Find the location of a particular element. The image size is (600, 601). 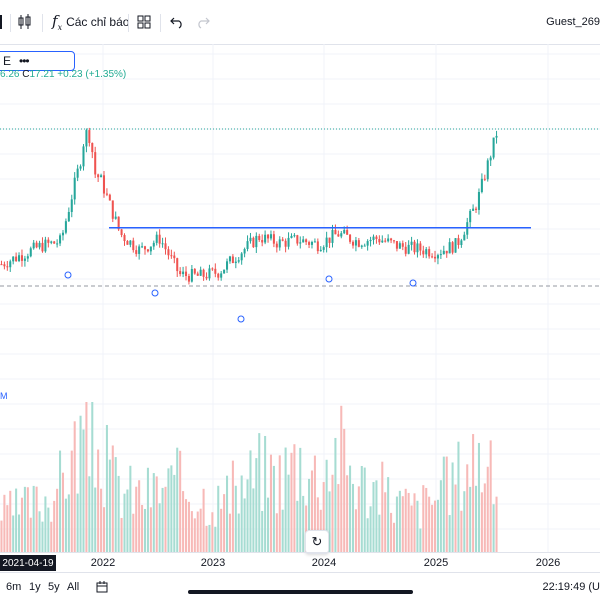

range-all-button: All is located at coordinates (73, 587).